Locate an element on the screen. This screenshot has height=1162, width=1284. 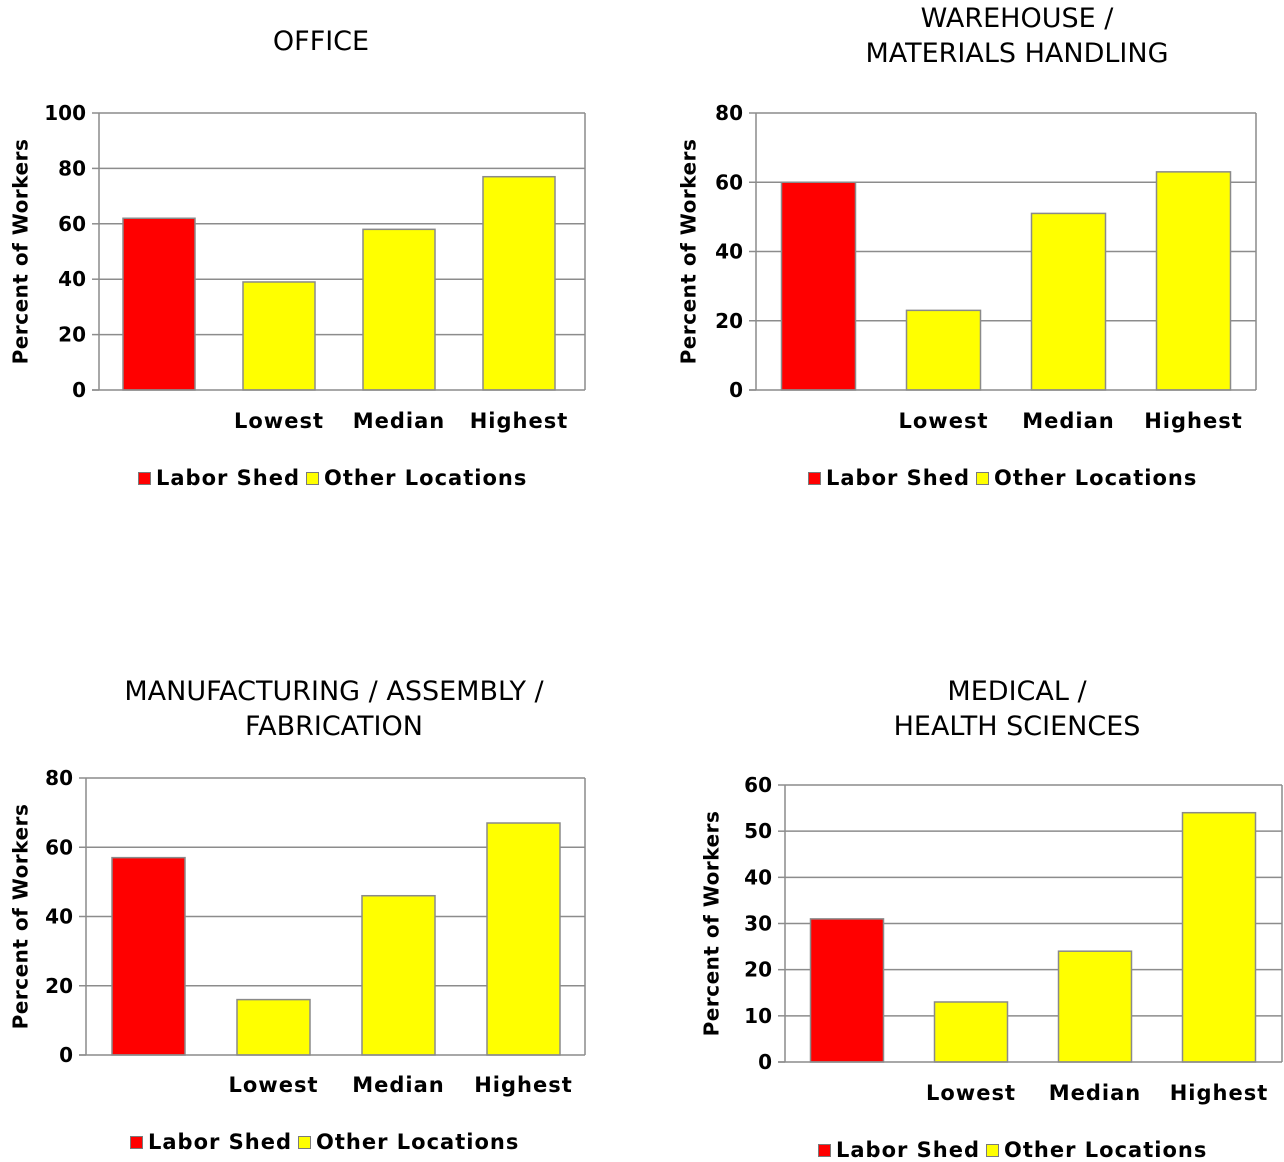
chart-title-line: HEALTH SCIENCES is located at coordinates (1017, 726).